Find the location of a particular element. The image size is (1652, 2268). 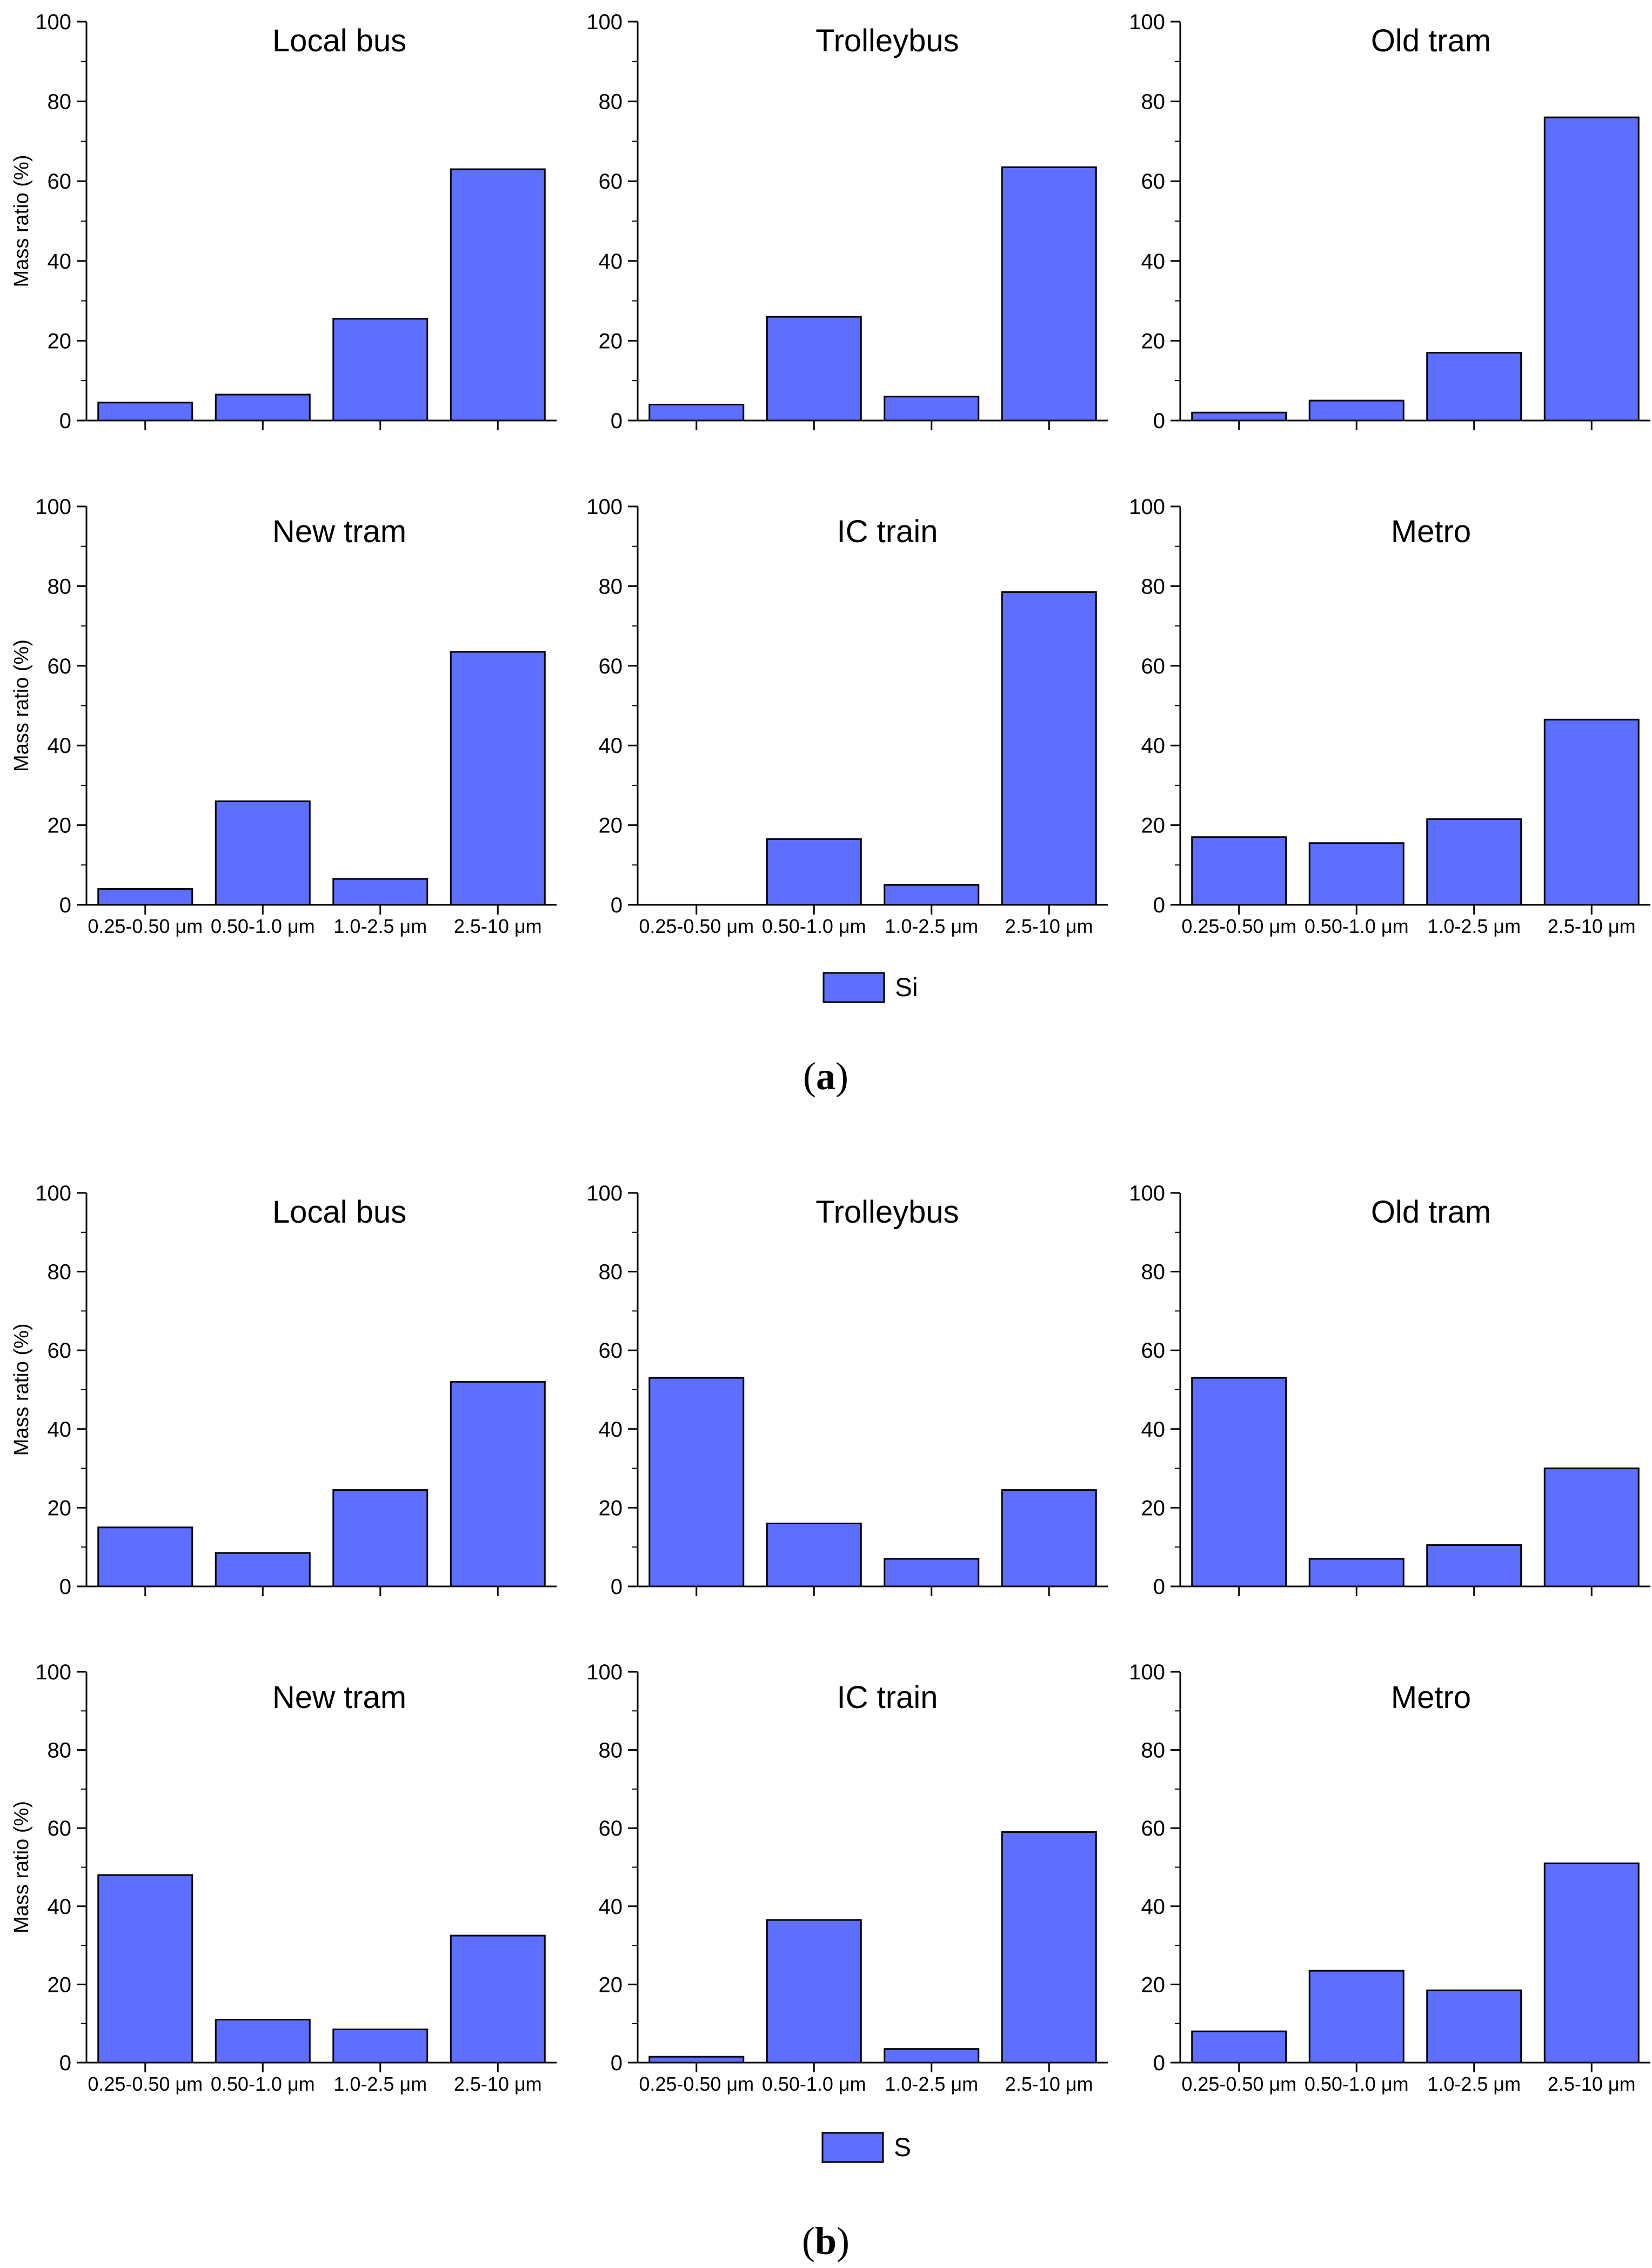

subplot-title: Metro is located at coordinates (1431, 1697).